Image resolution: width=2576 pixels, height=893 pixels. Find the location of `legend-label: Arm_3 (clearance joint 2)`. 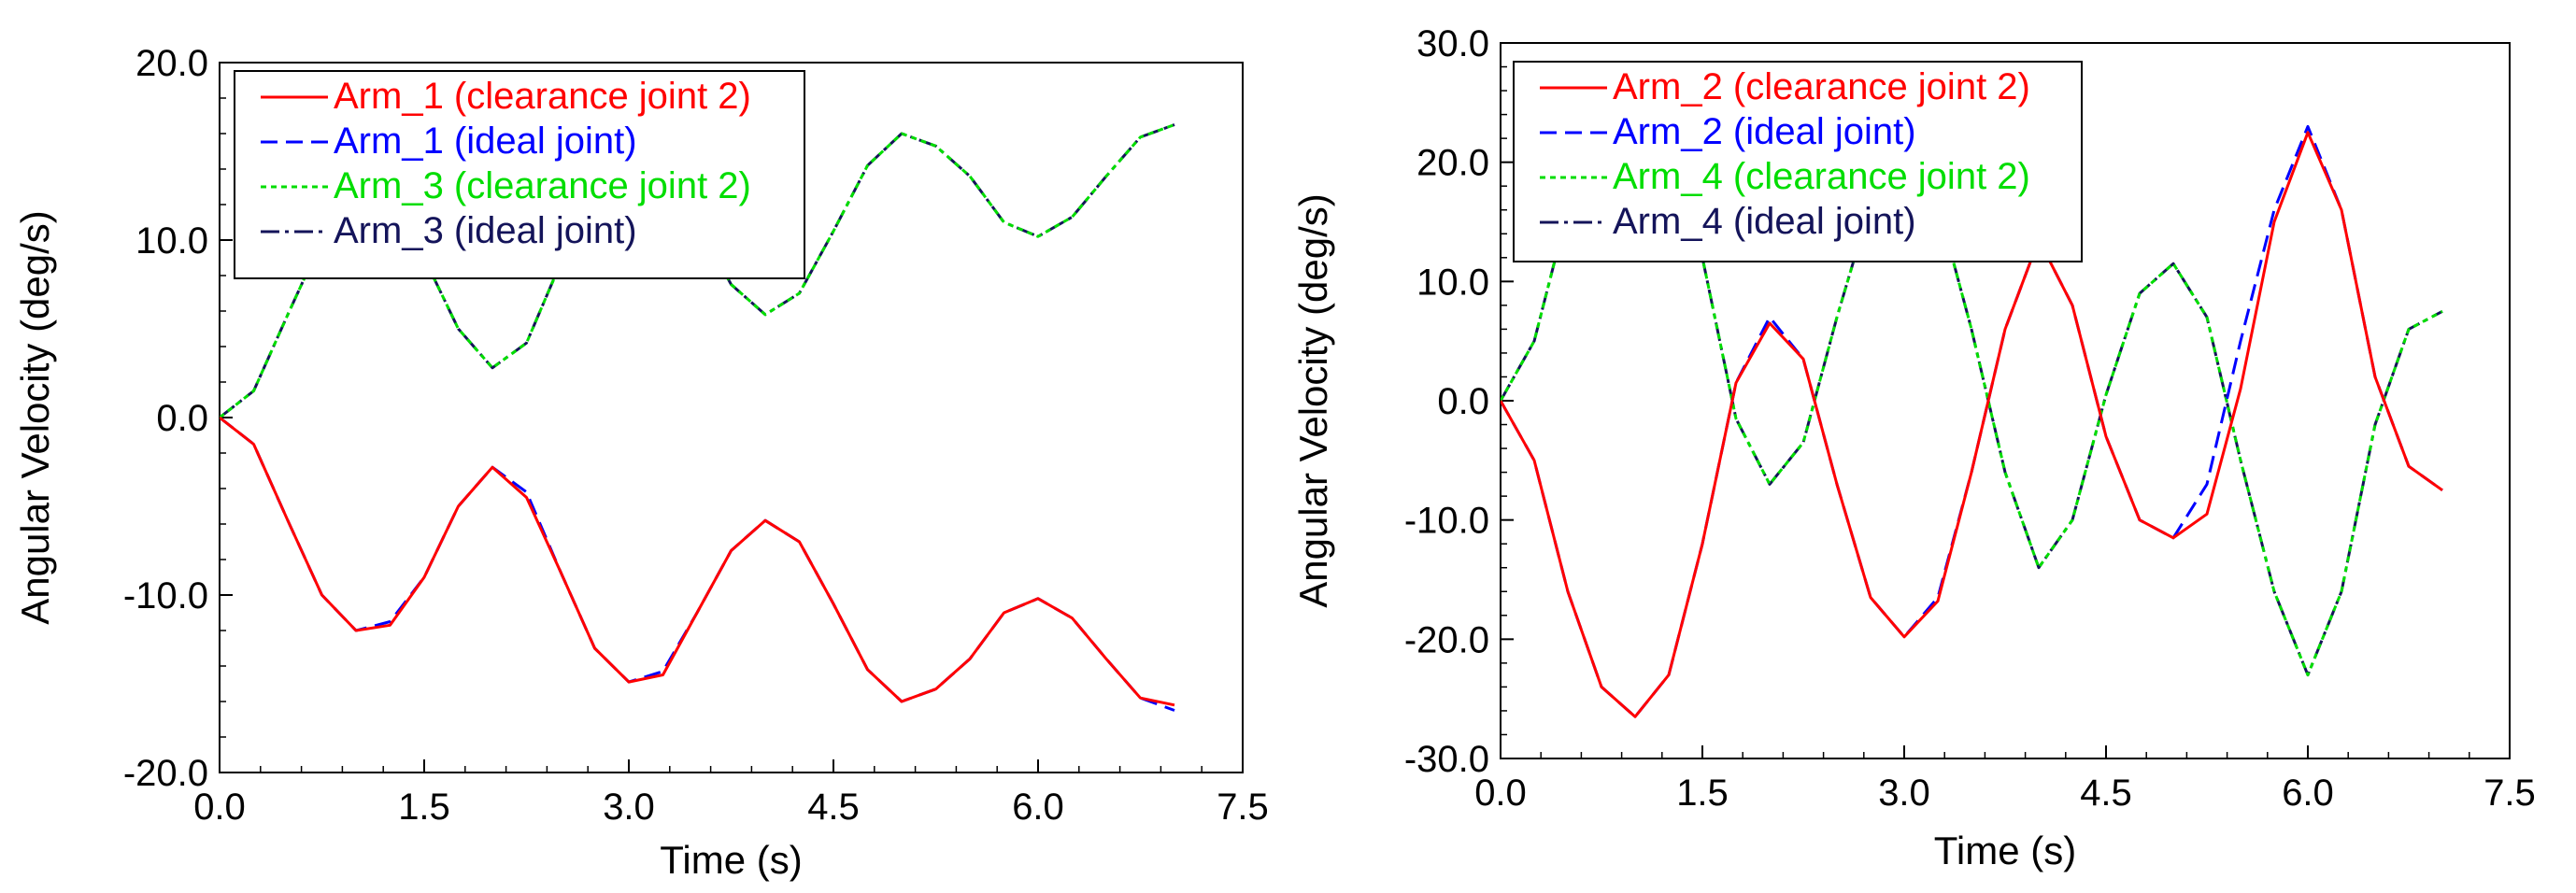

legend-label: Arm_3 (clearance joint 2) is located at coordinates (543, 185).